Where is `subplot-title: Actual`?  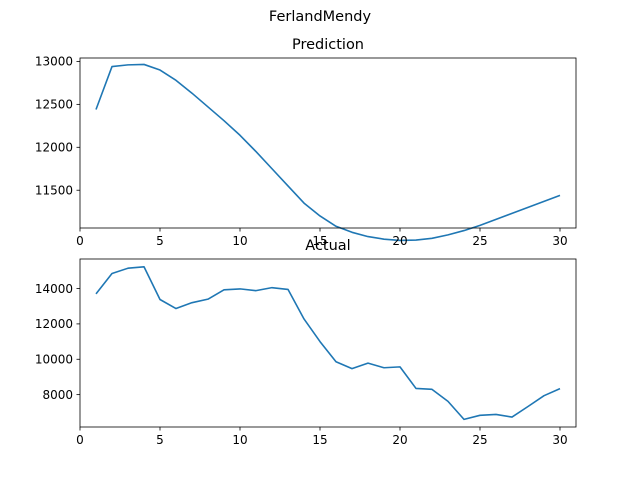 subplot-title: Actual is located at coordinates (327, 246).